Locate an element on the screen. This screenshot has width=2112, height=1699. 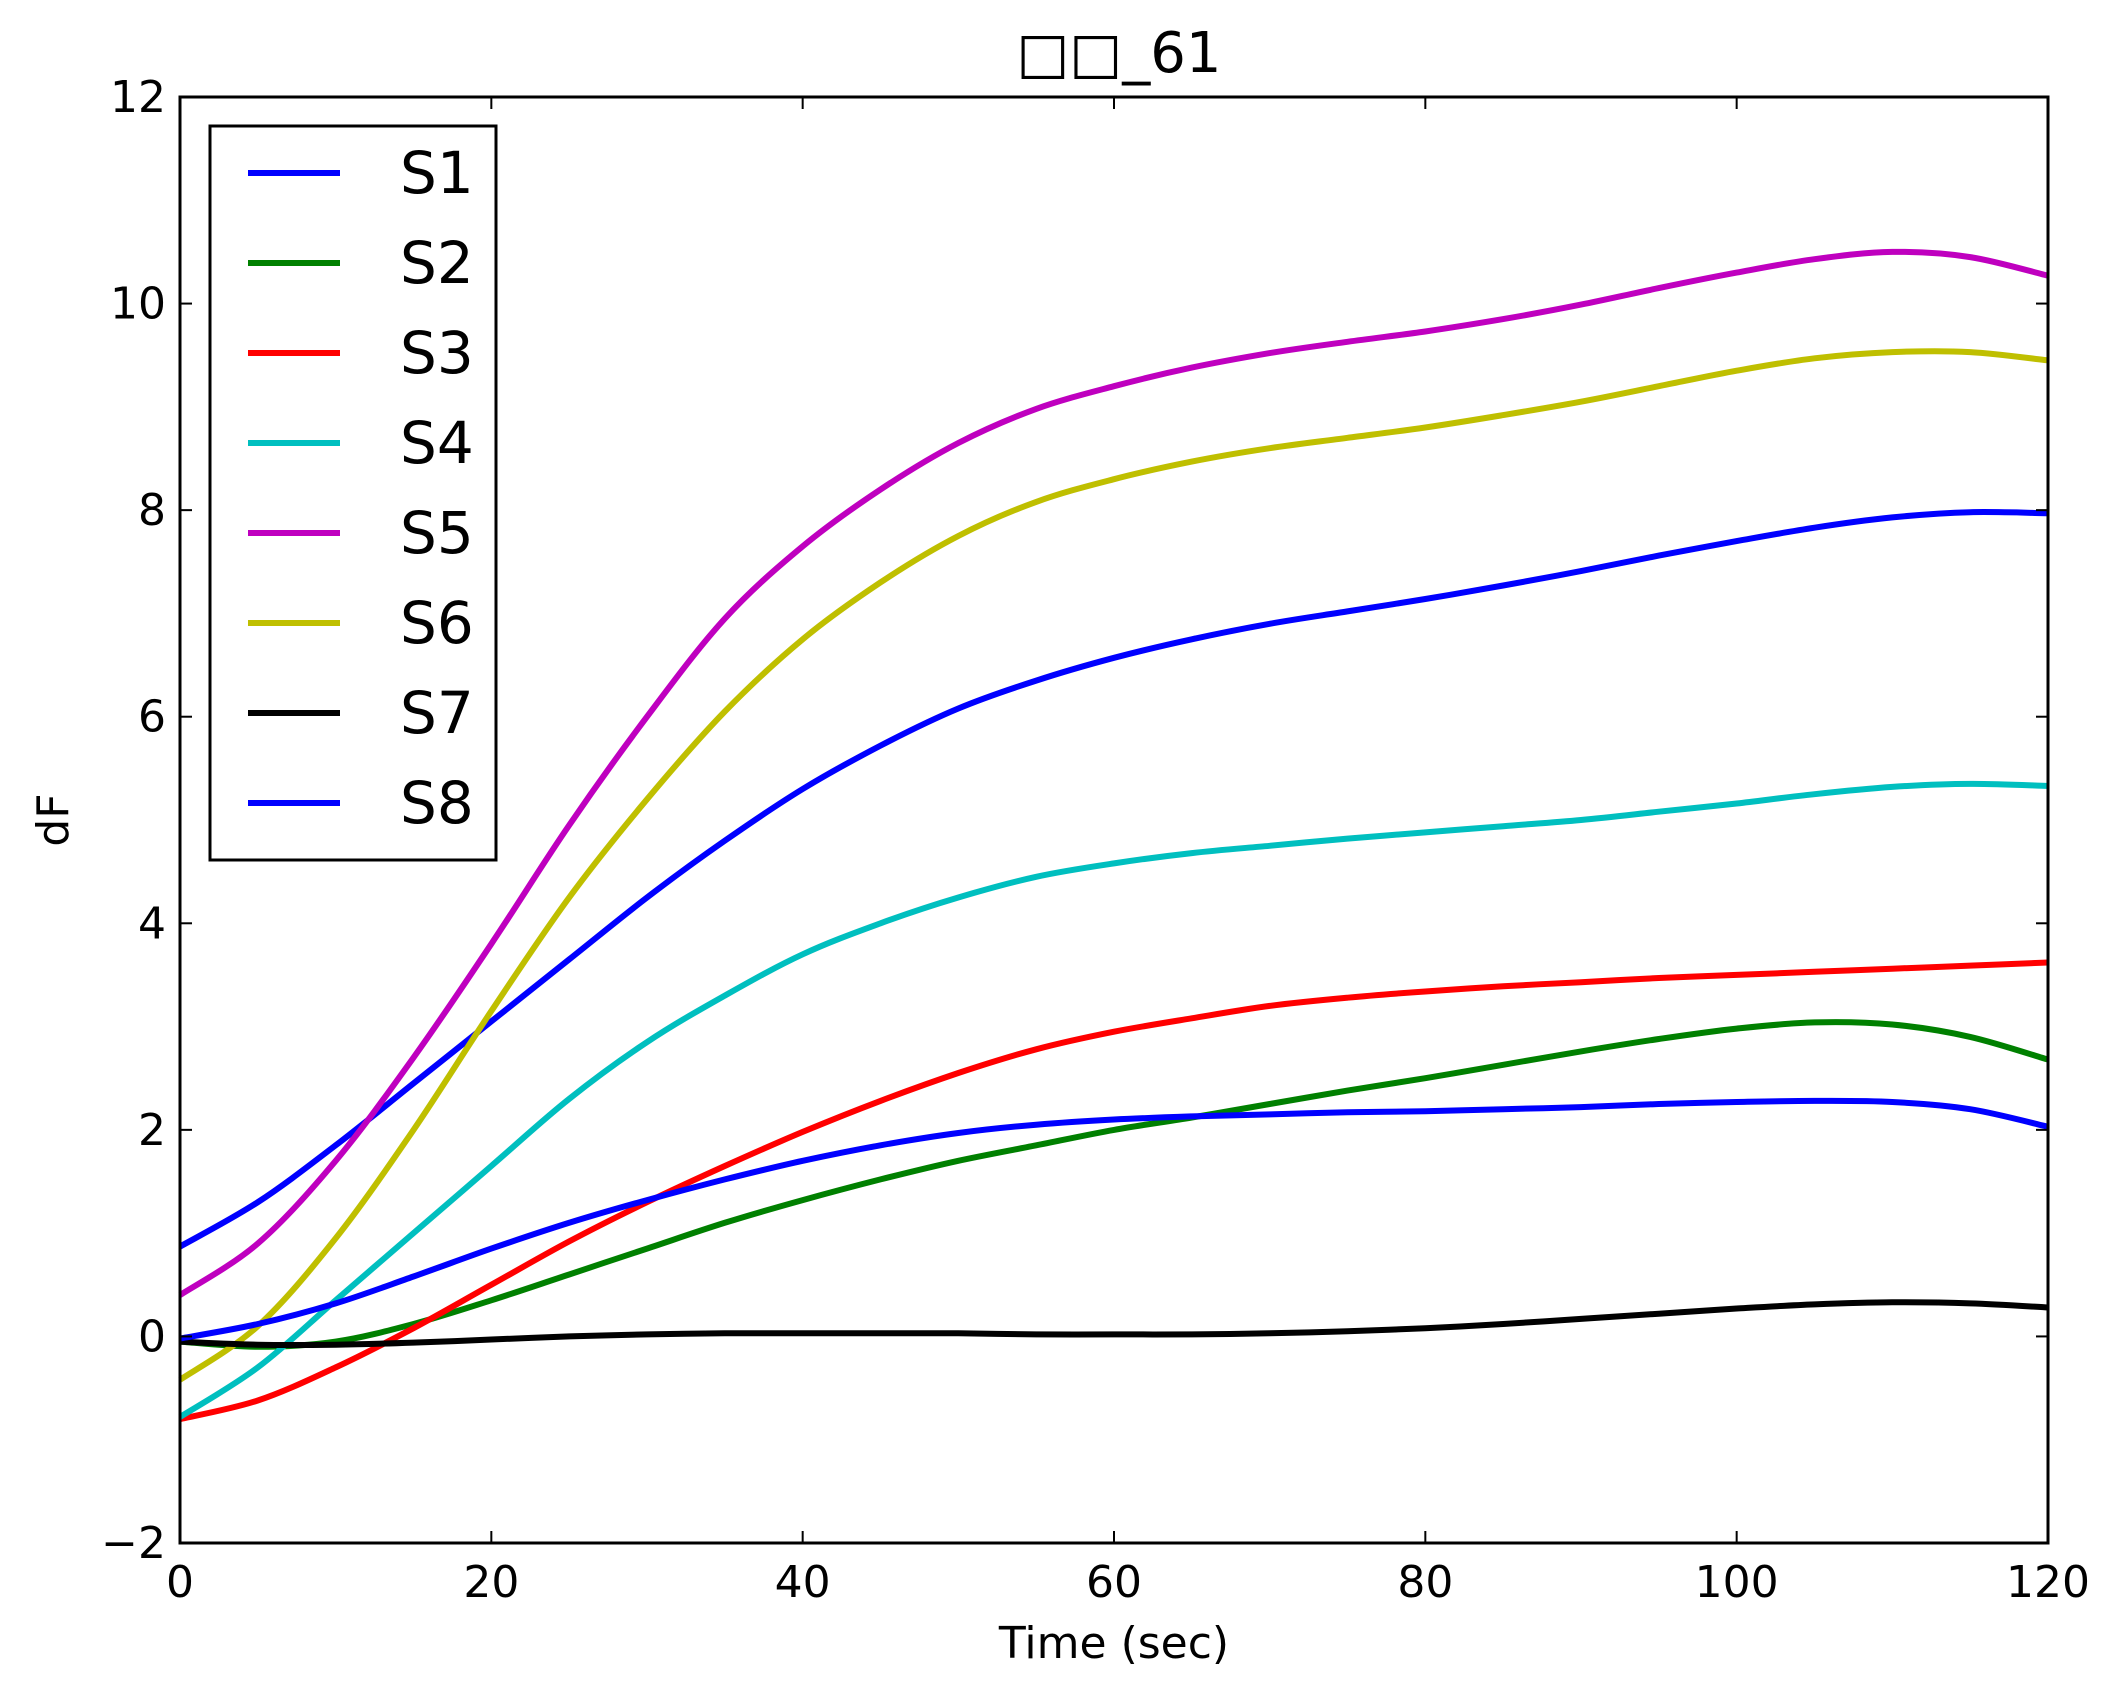
legend-frame is located at coordinates (353, 493).